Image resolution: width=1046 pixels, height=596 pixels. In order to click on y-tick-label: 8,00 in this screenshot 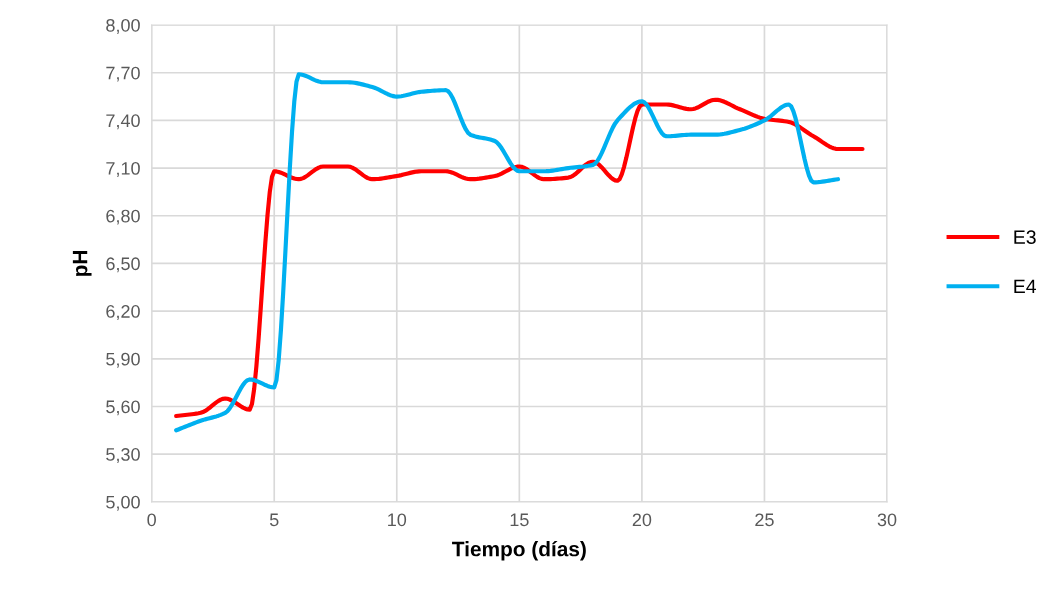, I will do `click(123, 26)`.